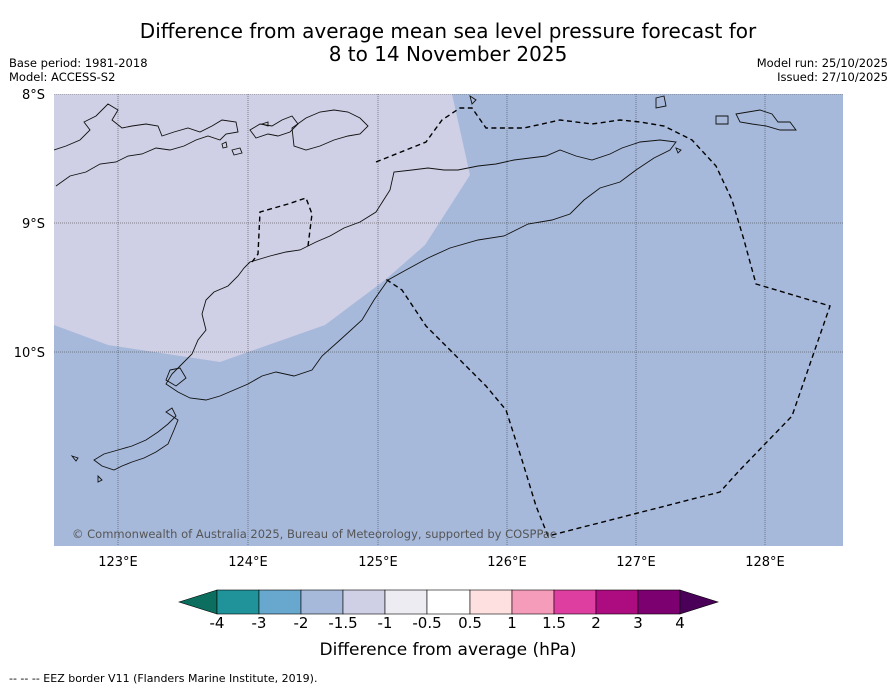  Describe the element at coordinates (554, 623) in the screenshot. I see `colorbar-tick-label: 1.5` at that location.